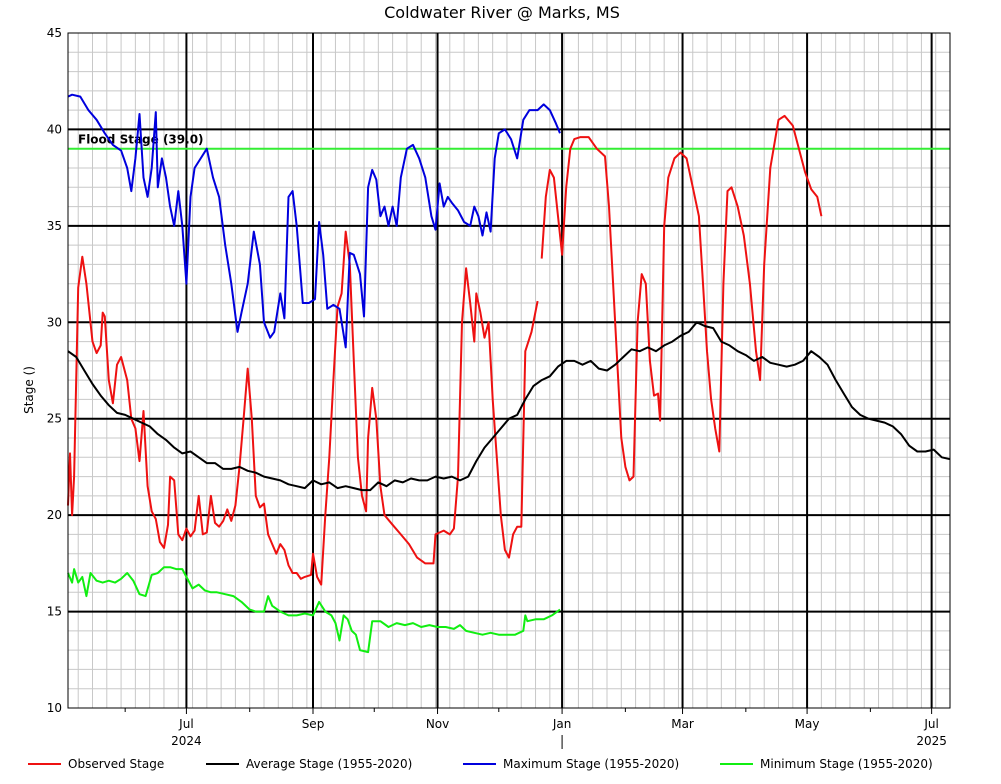 The height and width of the screenshot is (784, 1001). What do you see at coordinates (591, 764) in the screenshot?
I see `legend-label: Maximum Stage (1955-2020)` at bounding box center [591, 764].